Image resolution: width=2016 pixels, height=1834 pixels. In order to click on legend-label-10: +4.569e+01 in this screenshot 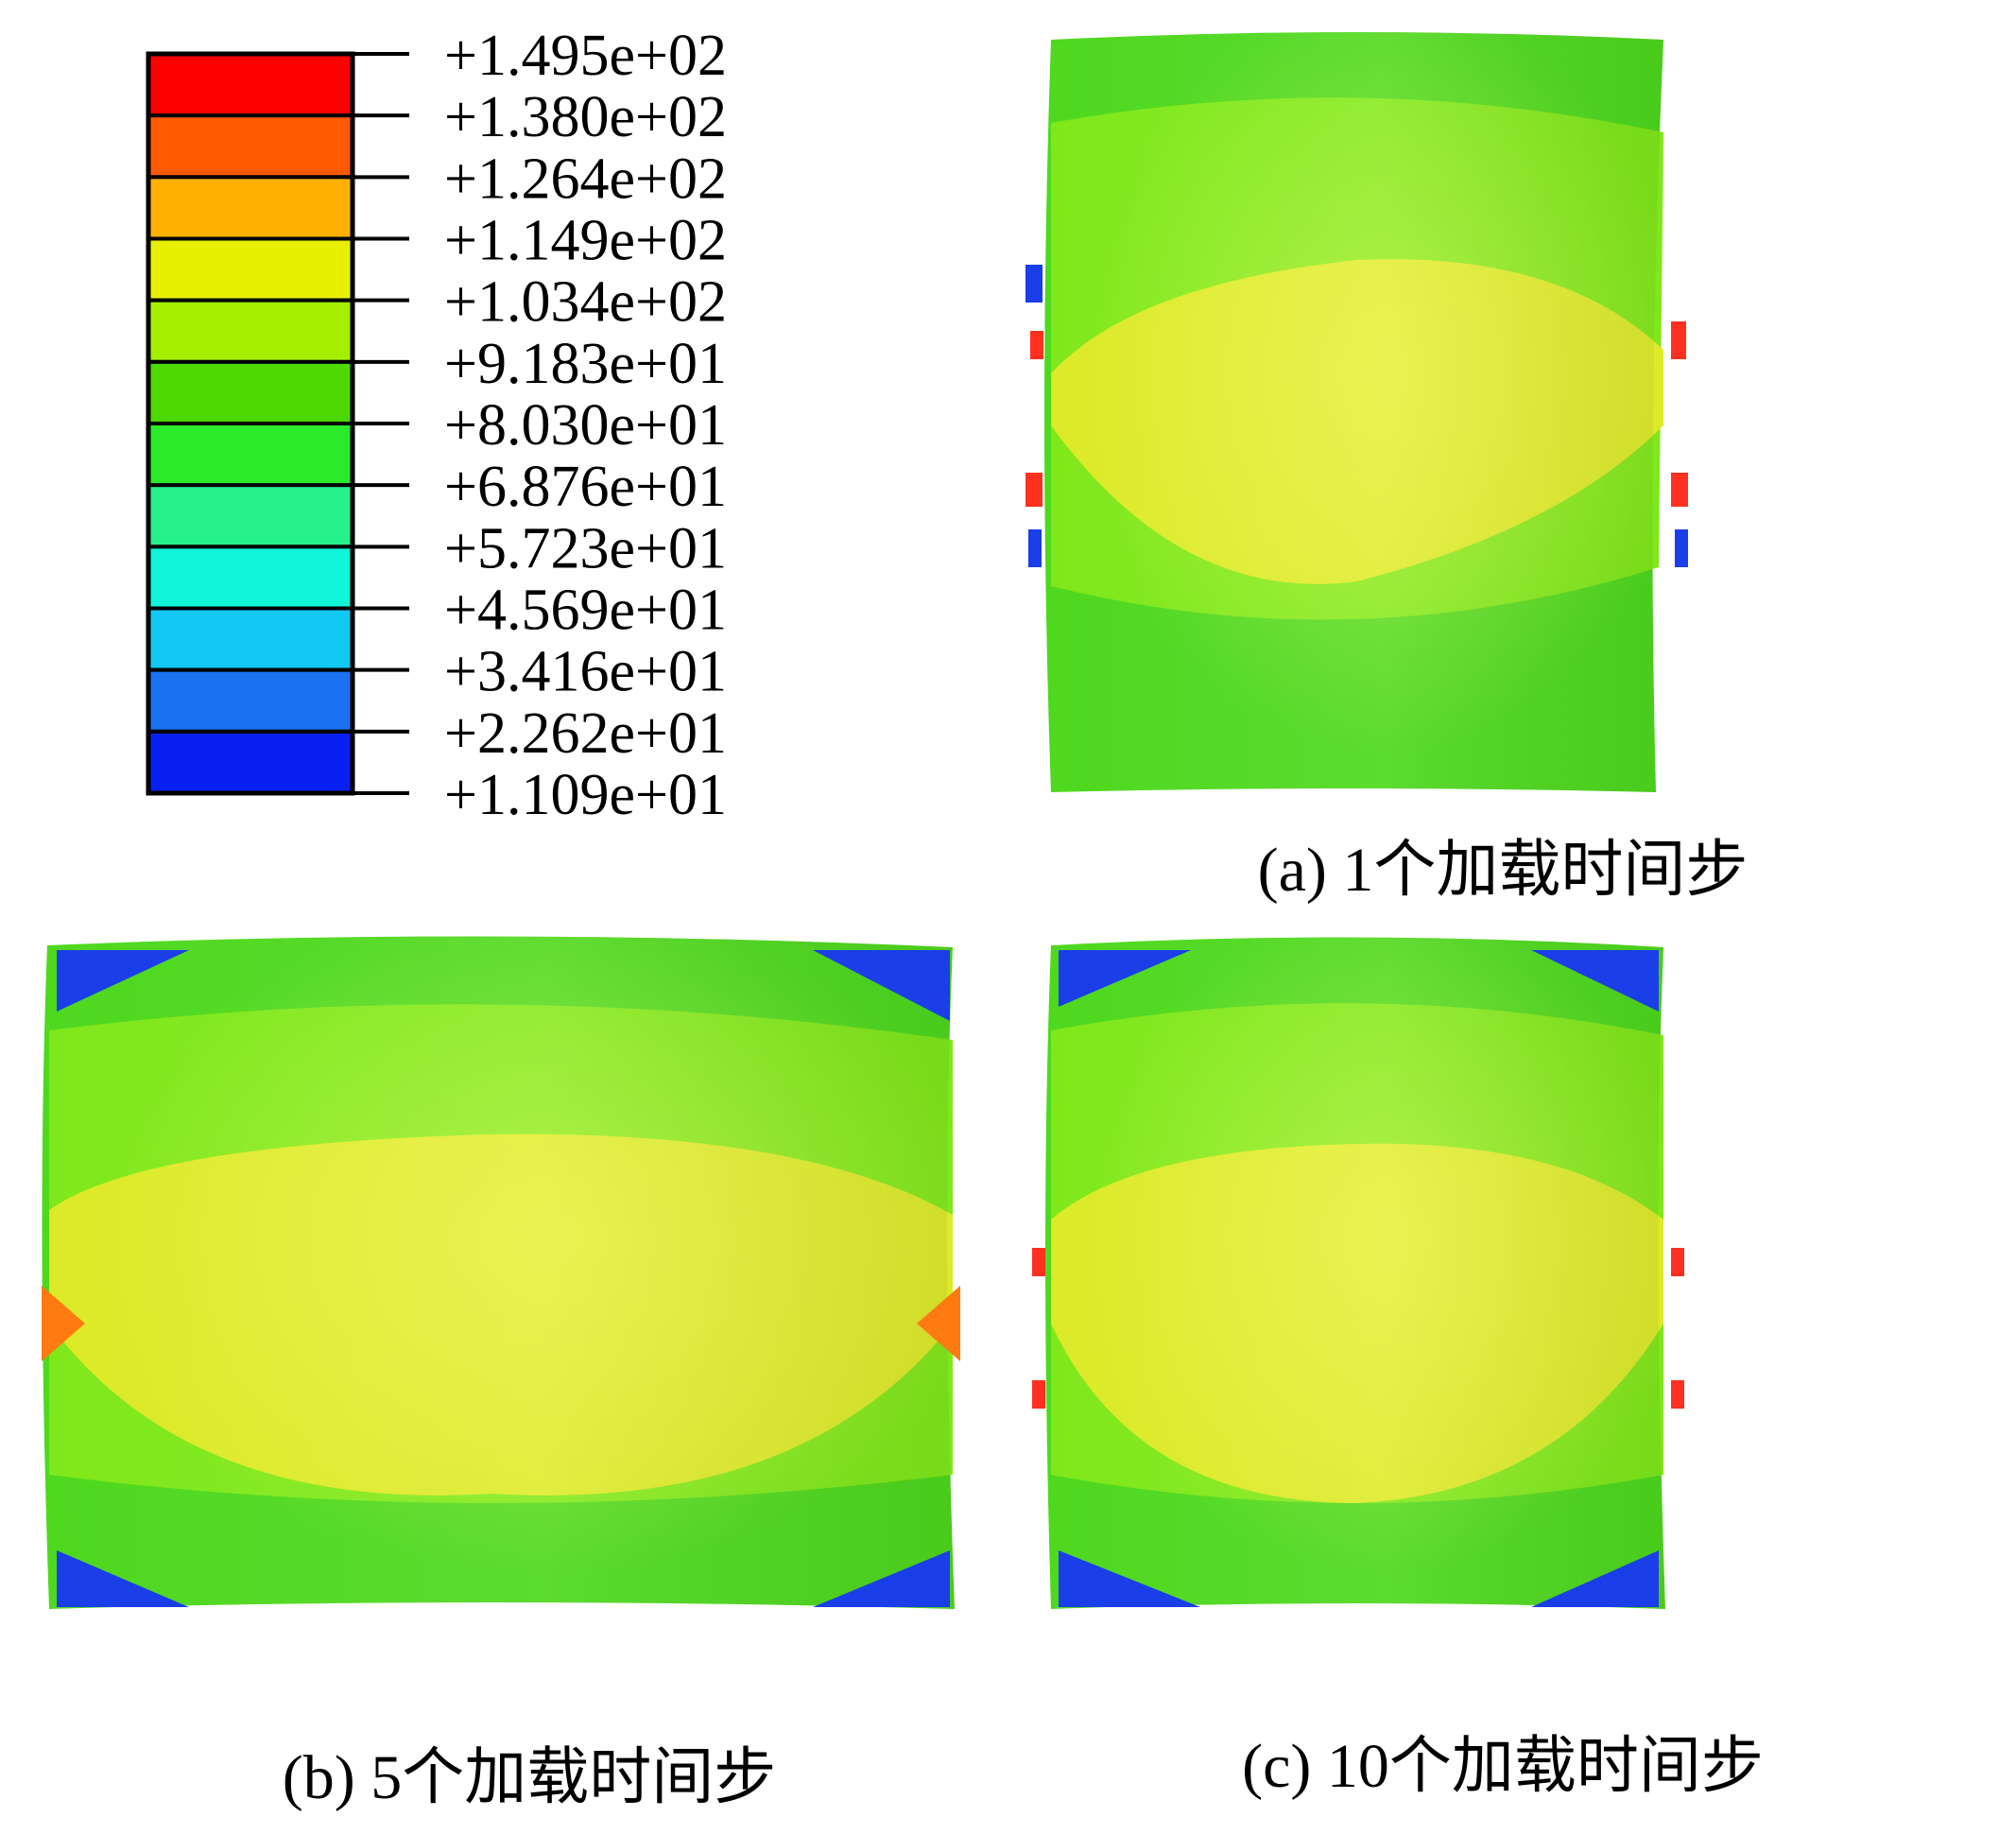, I will do `click(585, 611)`.